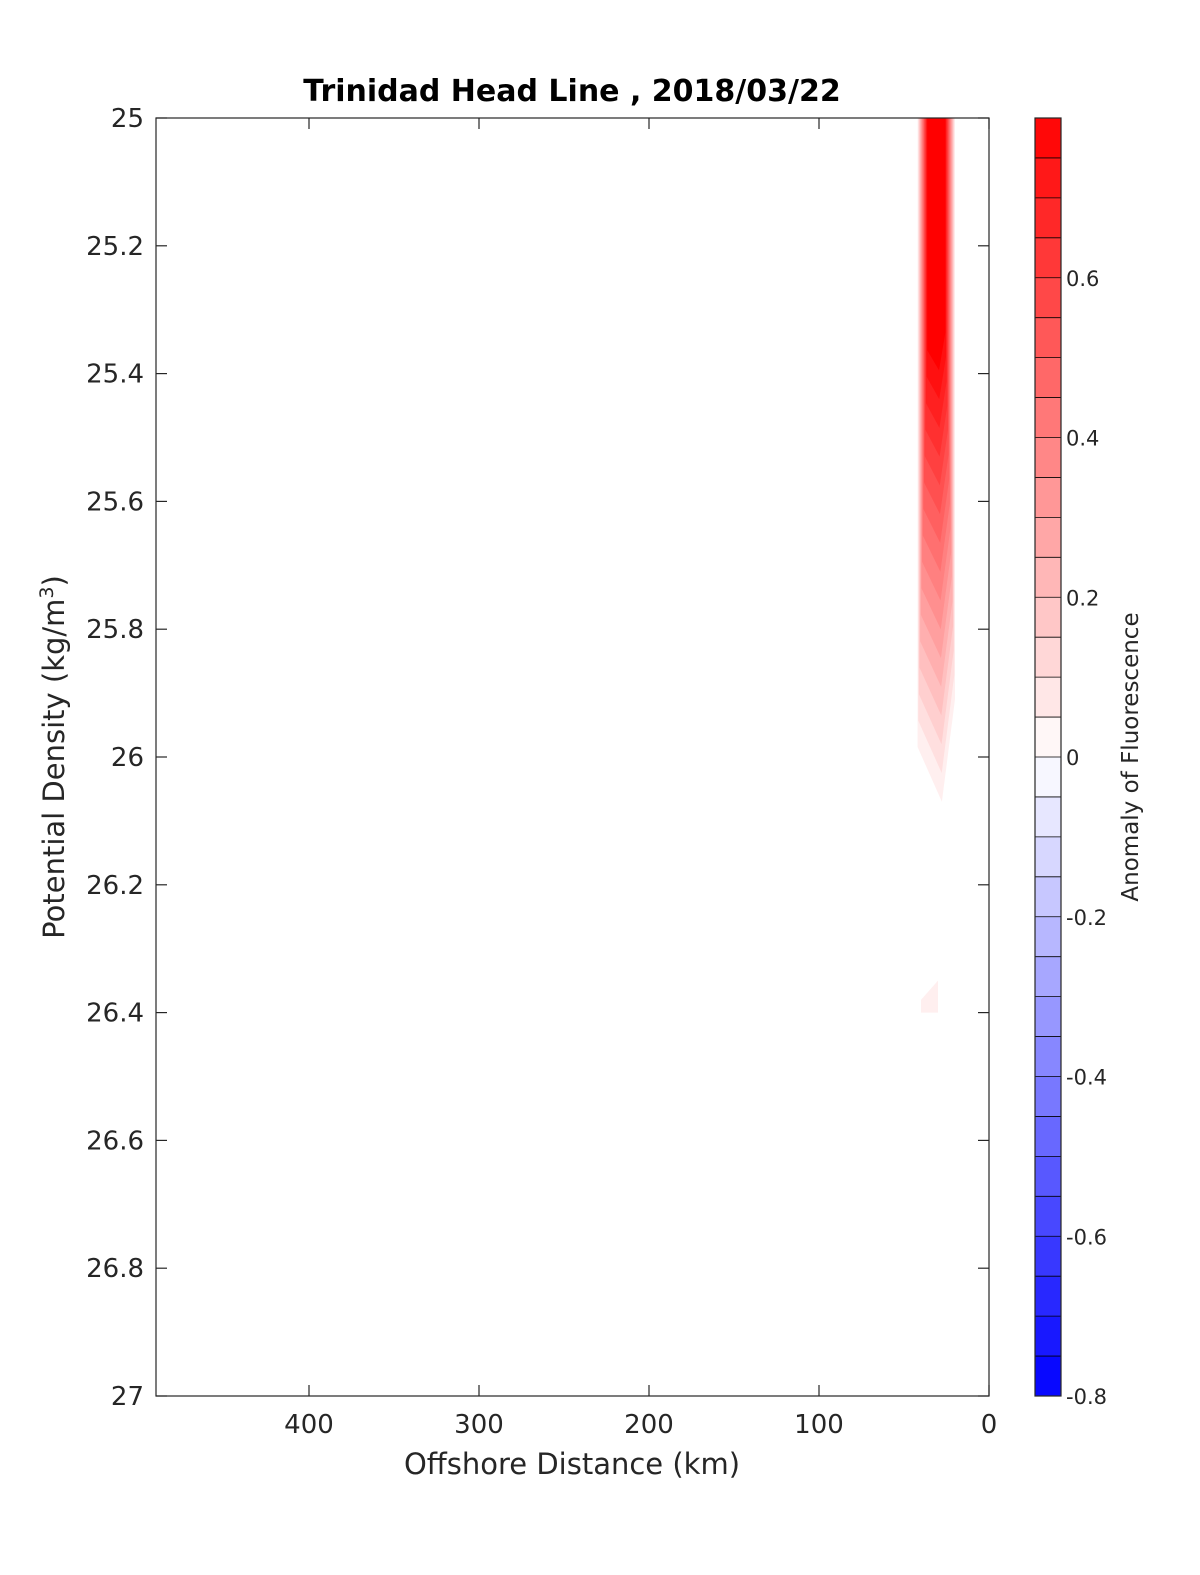  What do you see at coordinates (572, 1464) in the screenshot?
I see `x-axis-label: Offshore Distance (km)` at bounding box center [572, 1464].